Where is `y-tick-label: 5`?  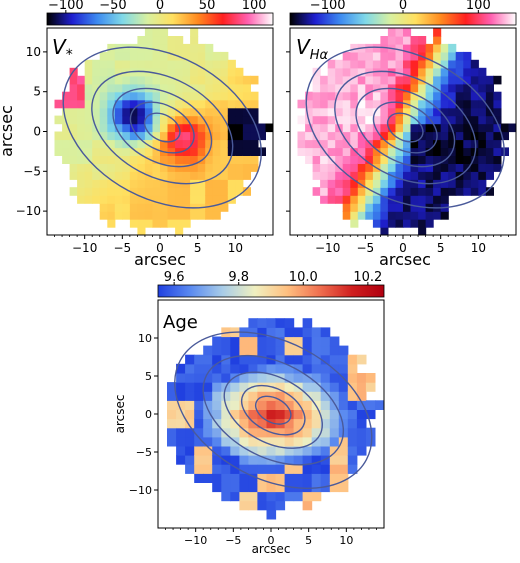
y-tick-label: 5 is located at coordinates (37, 92).